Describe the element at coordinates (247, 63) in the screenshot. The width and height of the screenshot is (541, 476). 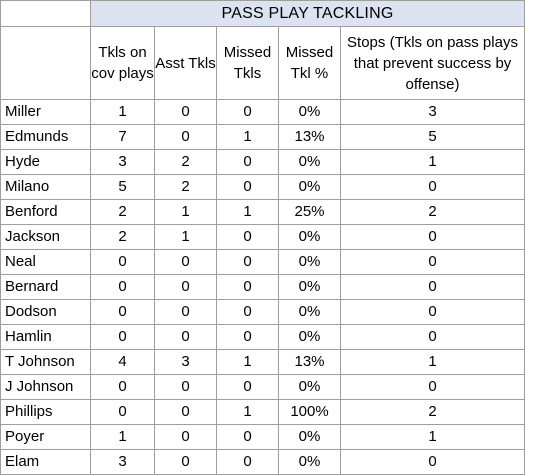
I see `column-header-missed-tkls: Missed Tkls` at that location.